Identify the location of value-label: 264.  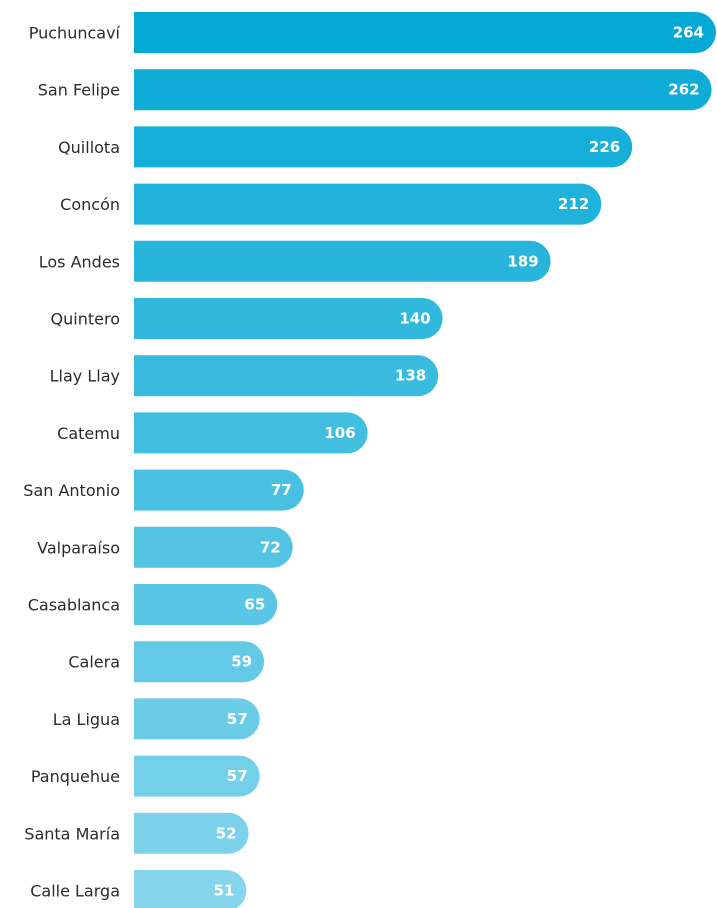
(688, 33).